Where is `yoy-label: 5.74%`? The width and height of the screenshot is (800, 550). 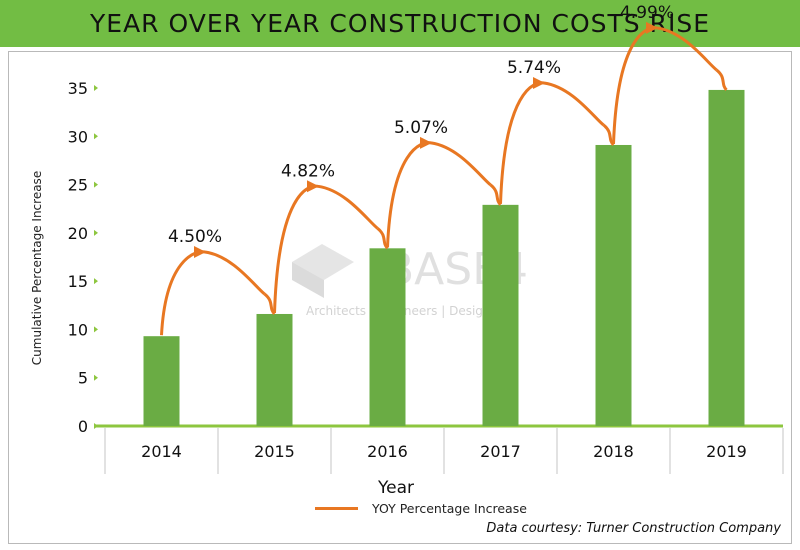 yoy-label: 5.74% is located at coordinates (534, 68).